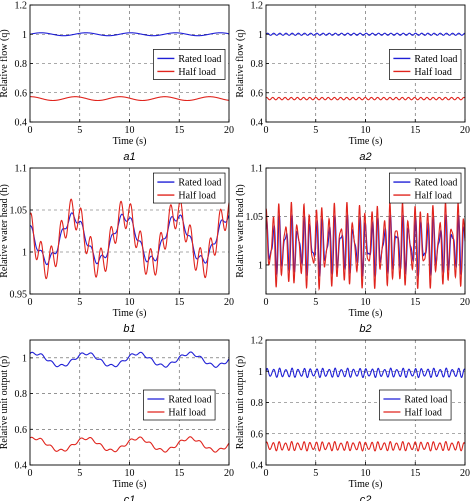  I want to click on y-axis-label: Relative unit output (p), so click(240, 403).